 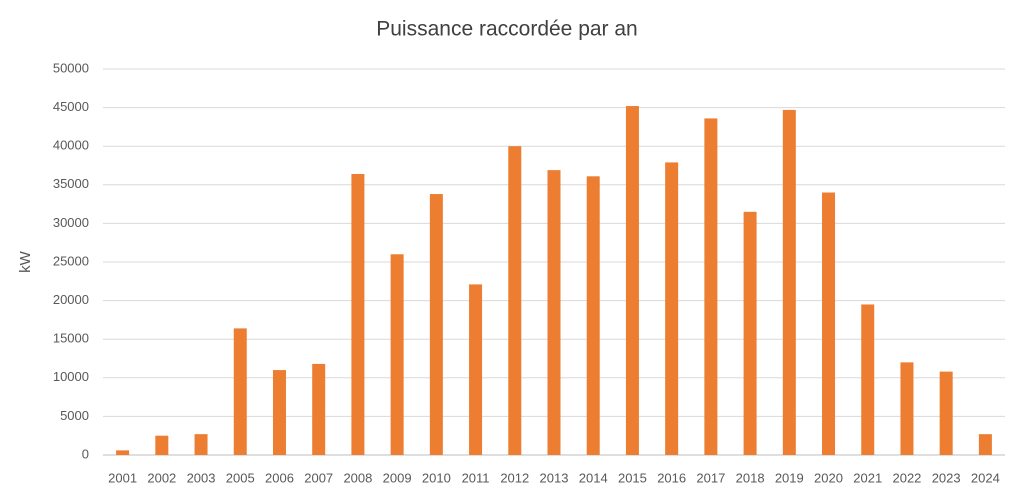 I want to click on x-tick-label: 2003, so click(x=201, y=477).